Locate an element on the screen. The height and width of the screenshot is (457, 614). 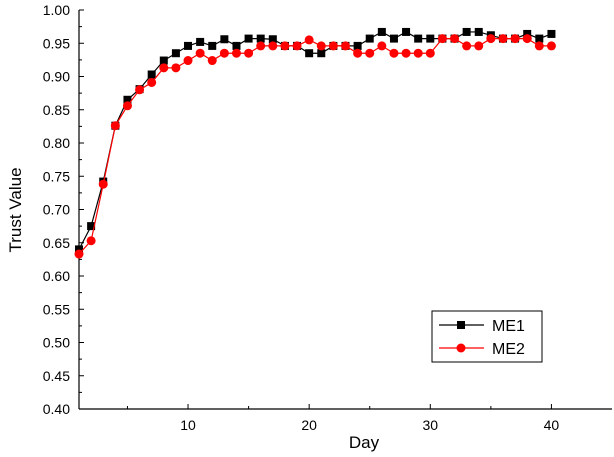
y-tick-label: 0.55 is located at coordinates (56, 309).